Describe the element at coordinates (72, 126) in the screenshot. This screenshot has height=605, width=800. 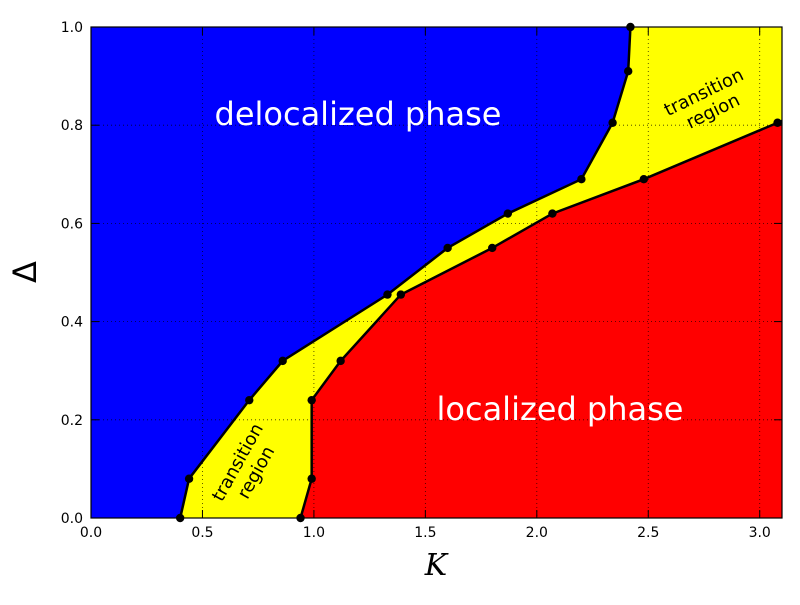
I see `y-tick-label: 0.8` at that location.